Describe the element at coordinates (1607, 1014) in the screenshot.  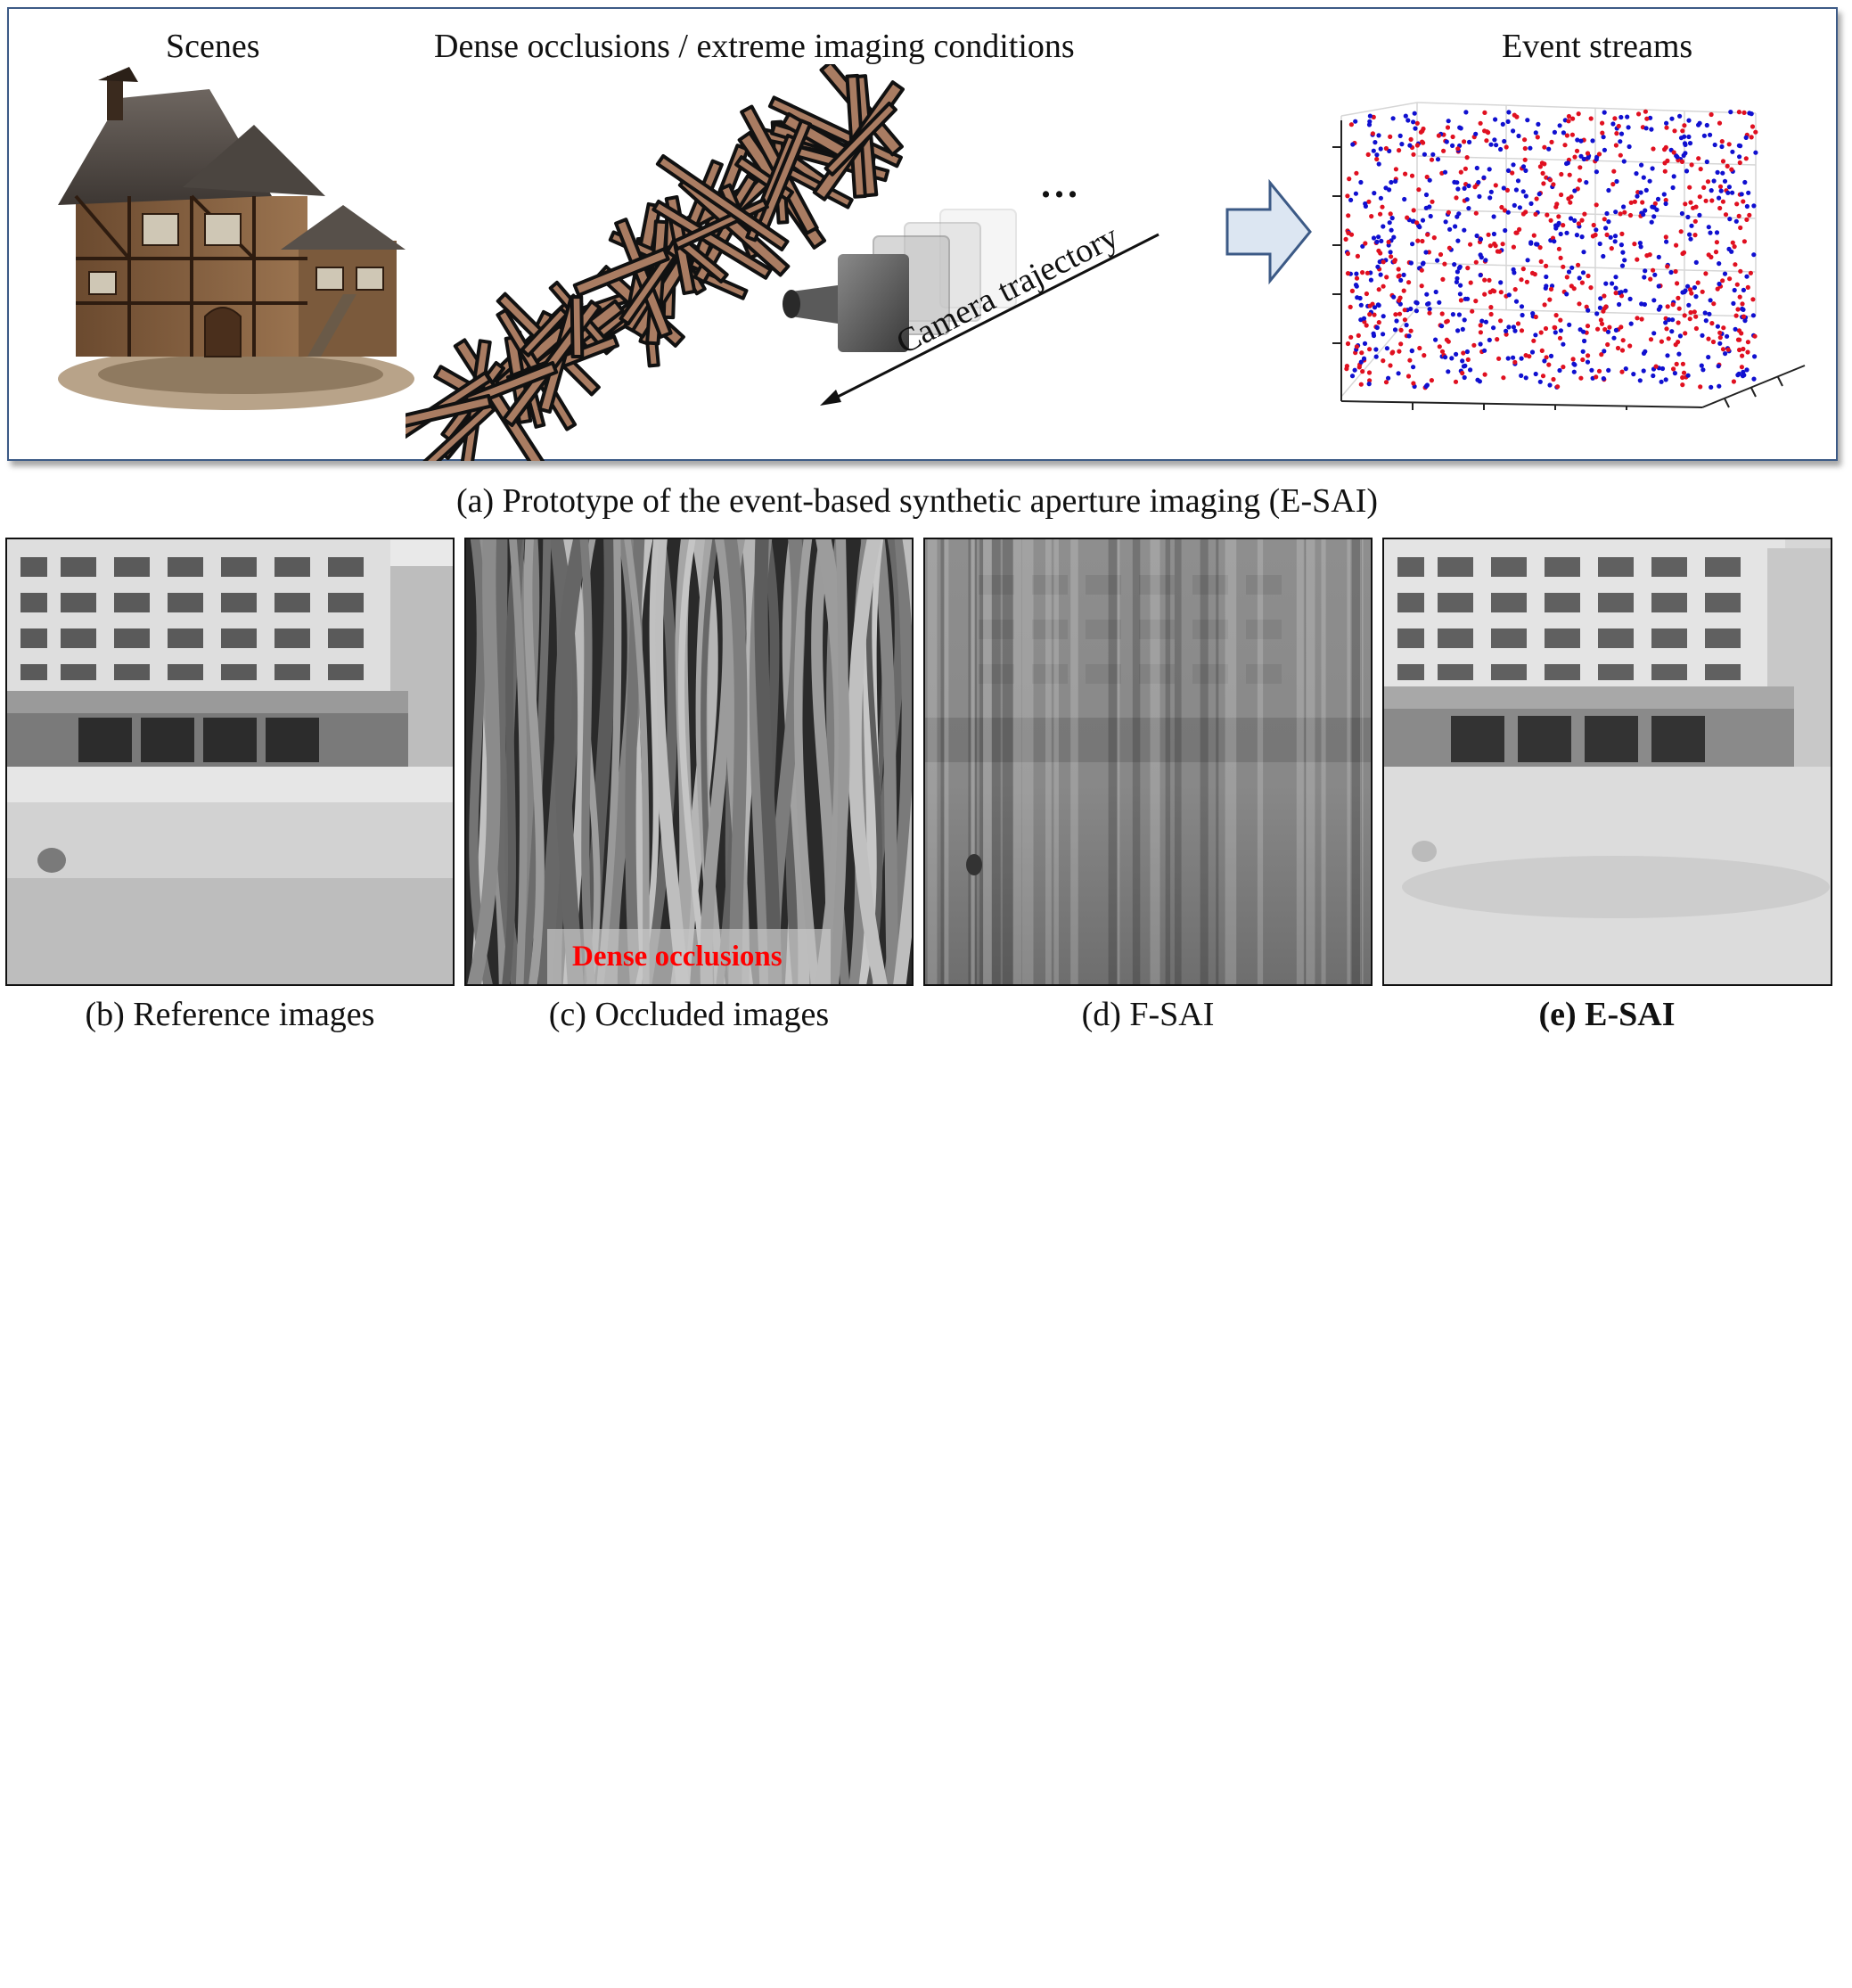
I see `caption-e: (e) E-SAI` at that location.